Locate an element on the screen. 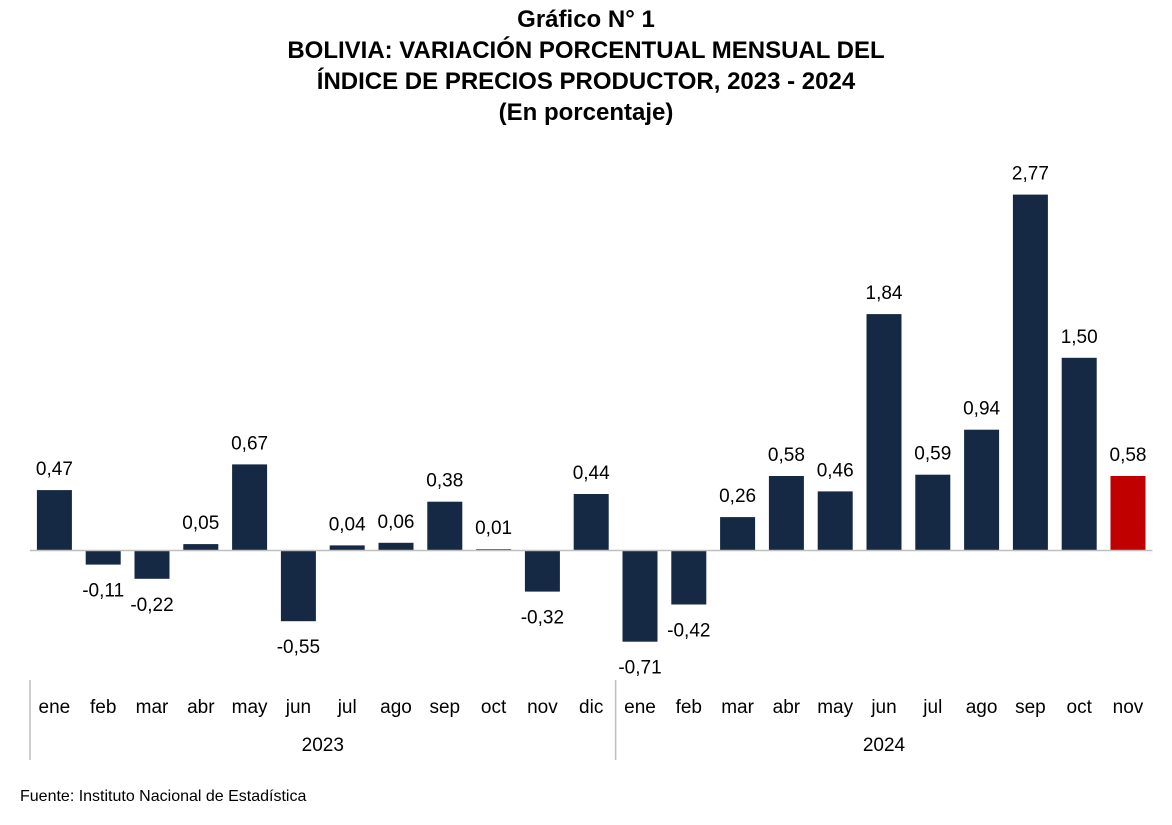  category-label-13: ene is located at coordinates (640, 707).